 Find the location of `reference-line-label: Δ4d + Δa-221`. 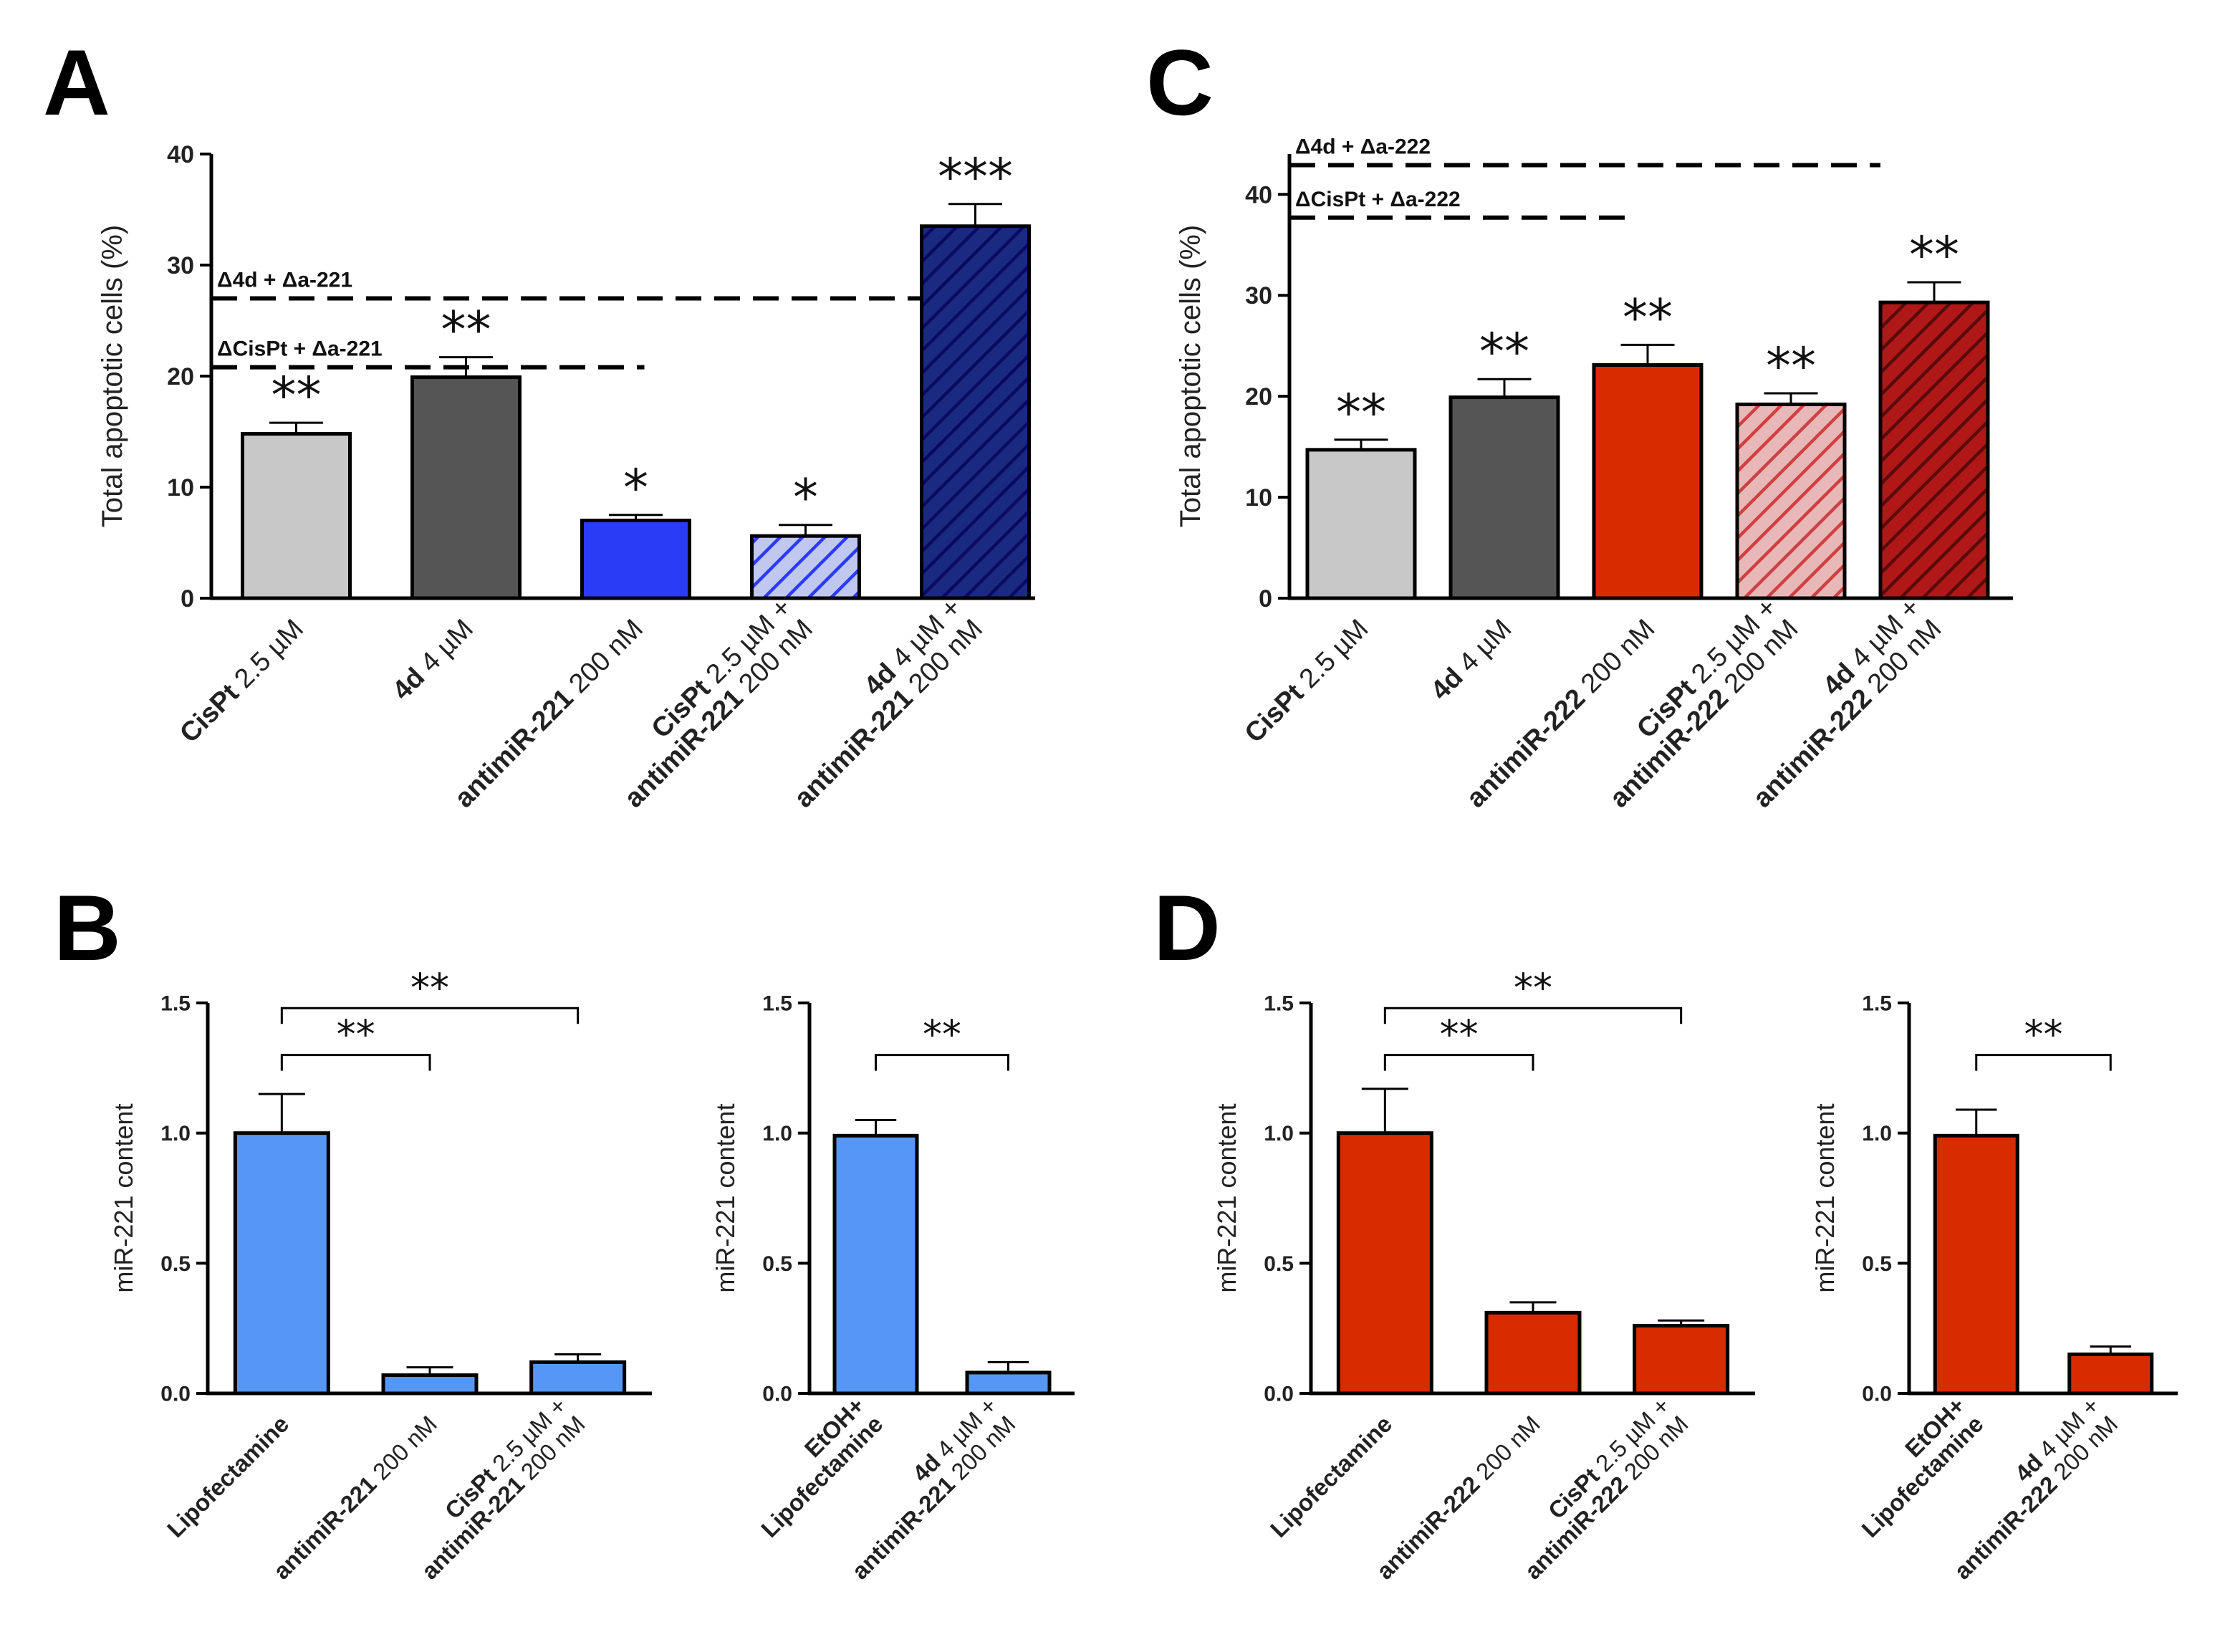

reference-line-label: Δ4d + Δa-221 is located at coordinates (284, 280).